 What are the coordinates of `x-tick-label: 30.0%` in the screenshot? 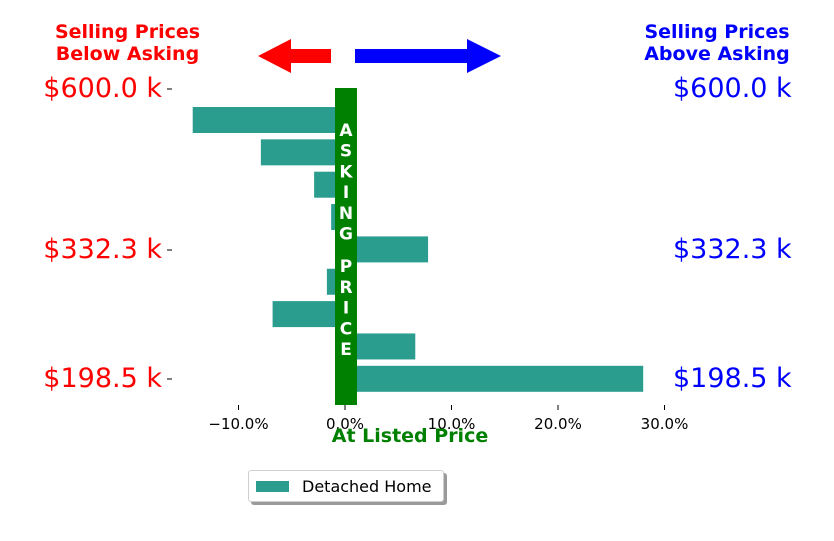 It's located at (665, 424).